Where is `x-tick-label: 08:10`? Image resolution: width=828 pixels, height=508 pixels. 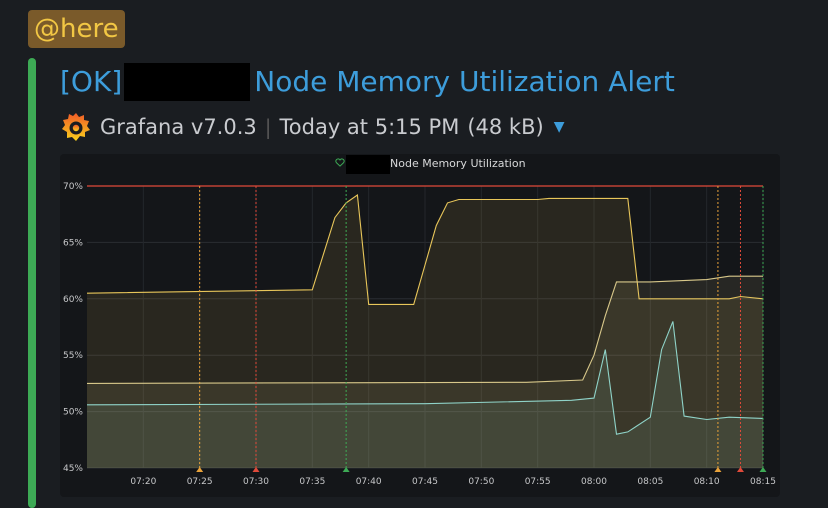 x-tick-label: 08:10 is located at coordinates (707, 482).